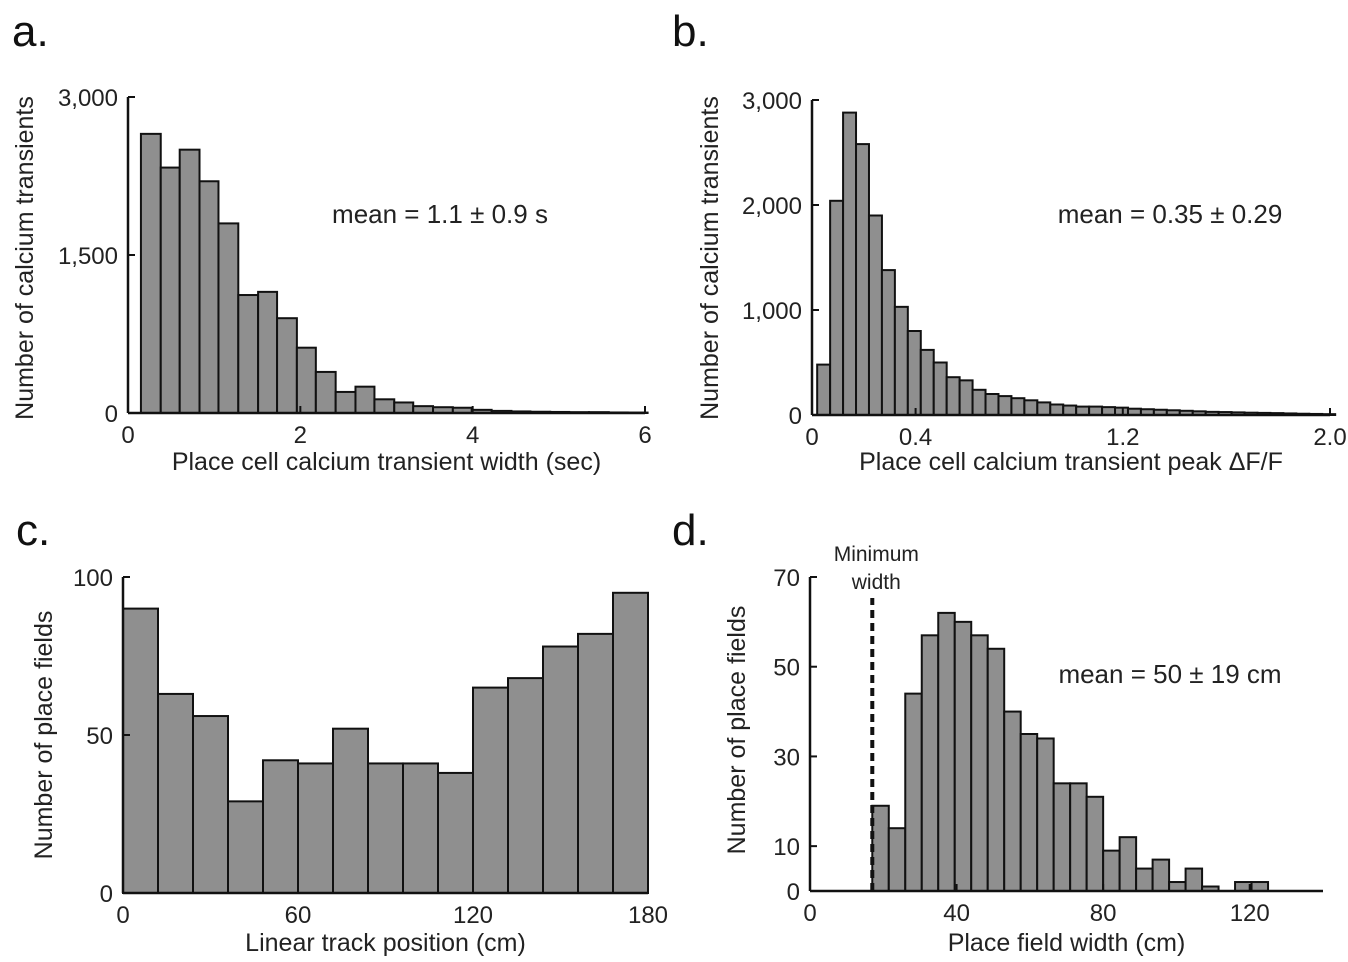  I want to click on y-tick-label: 1,500, so click(88, 256).